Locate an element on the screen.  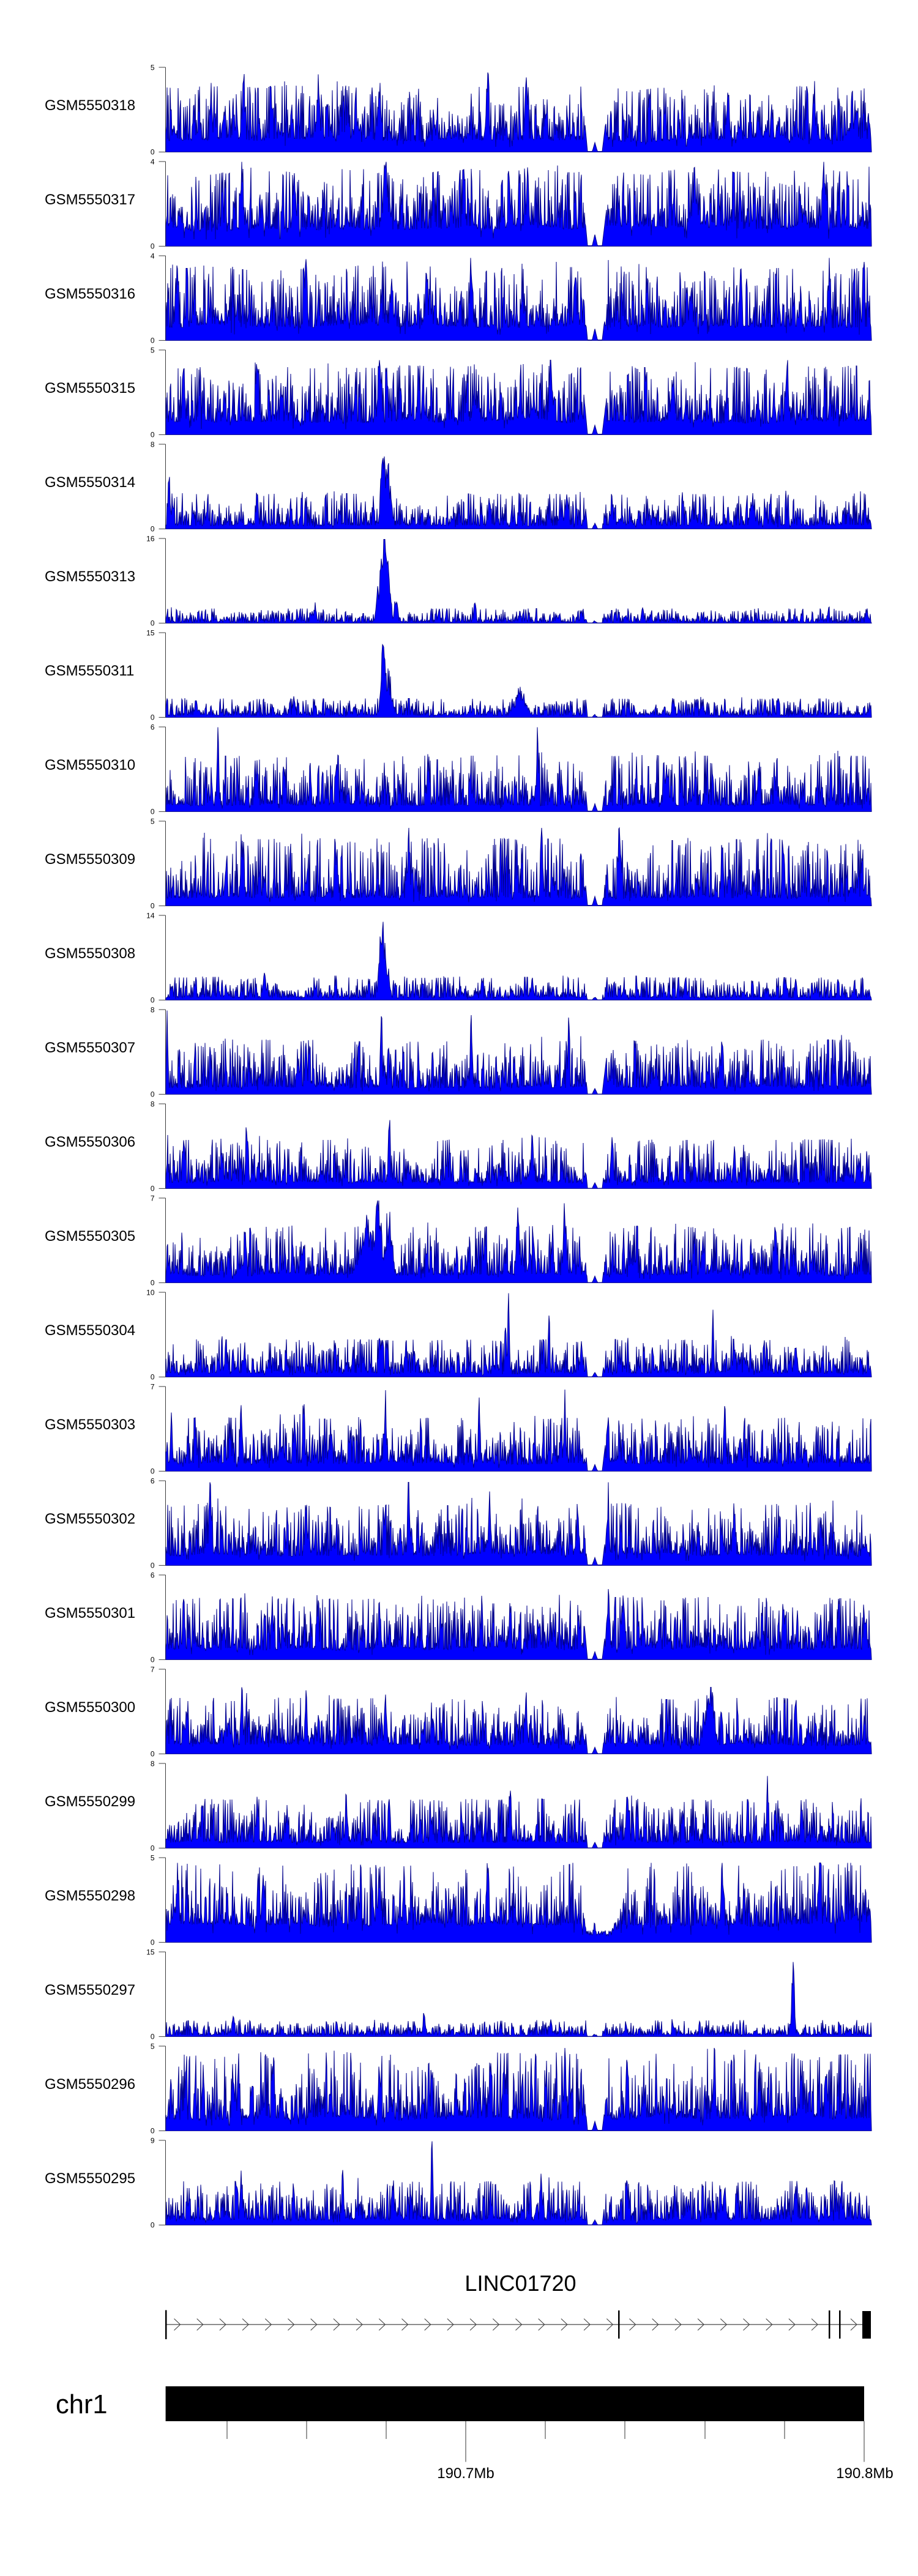
svg-text: GSM5550295 is located at coordinates (90, 2178).